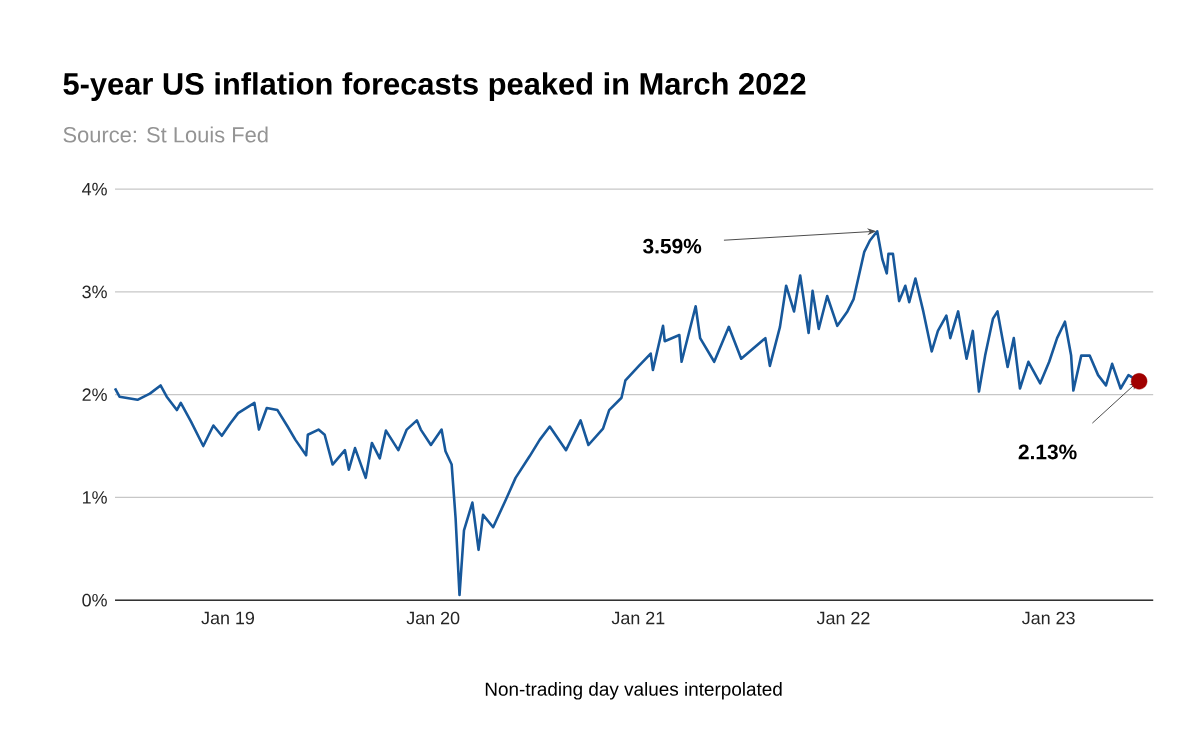 This screenshot has width=1187, height=745. Describe the element at coordinates (228, 618) in the screenshot. I see `x-tick-label: Jan 19` at that location.